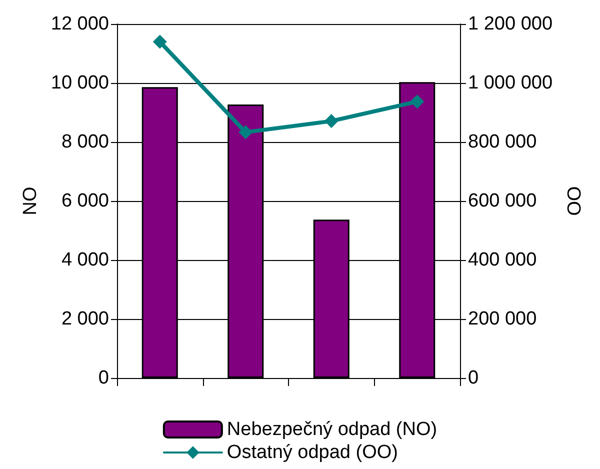  Describe the element at coordinates (85, 142) in the screenshot. I see `y-tick-label: 8 000` at that location.